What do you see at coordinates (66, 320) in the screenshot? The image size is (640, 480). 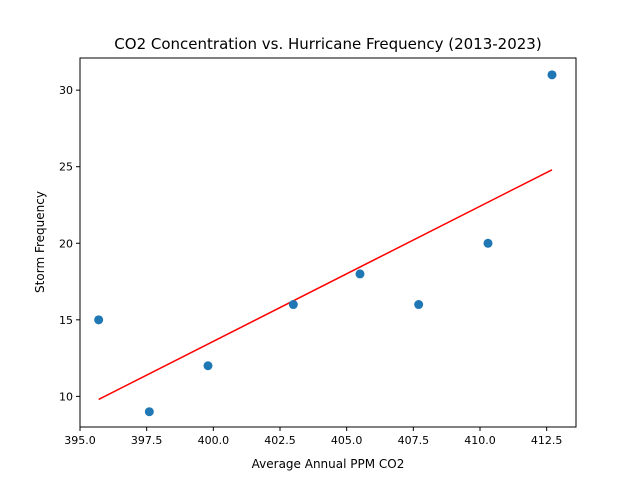 I see `y-tick-label: 15` at bounding box center [66, 320].